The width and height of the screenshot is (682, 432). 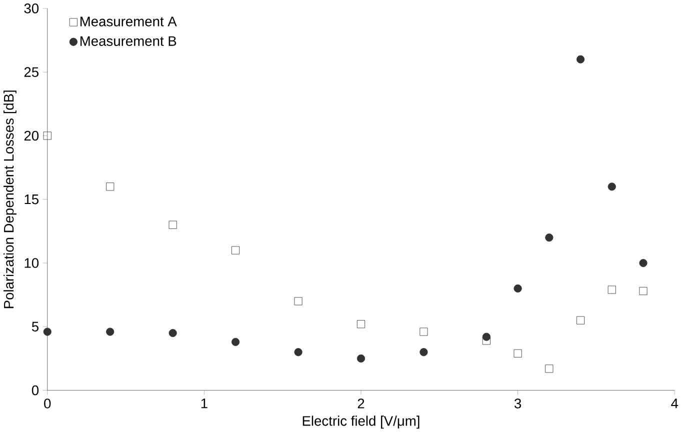 I want to click on y-tick-label: 30, so click(x=31, y=8).